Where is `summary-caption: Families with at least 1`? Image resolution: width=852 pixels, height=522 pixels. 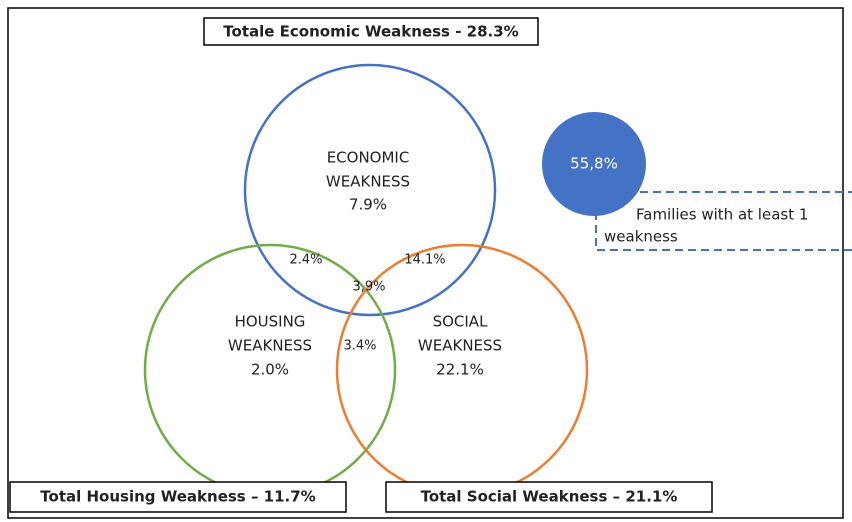 summary-caption: Families with at least 1 is located at coordinates (722, 215).